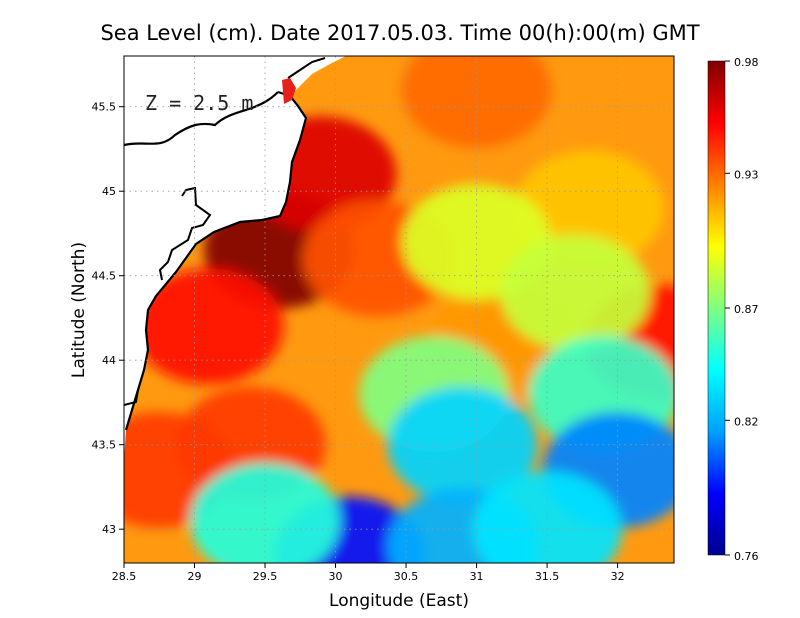 This screenshot has height=618, width=800. I want to click on coastline-south, so click(131, 397).